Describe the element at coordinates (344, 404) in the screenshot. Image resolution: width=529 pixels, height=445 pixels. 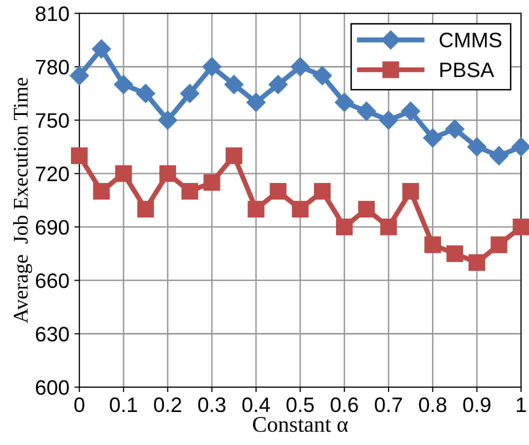
I see `x-tick-label: 0.6` at that location.